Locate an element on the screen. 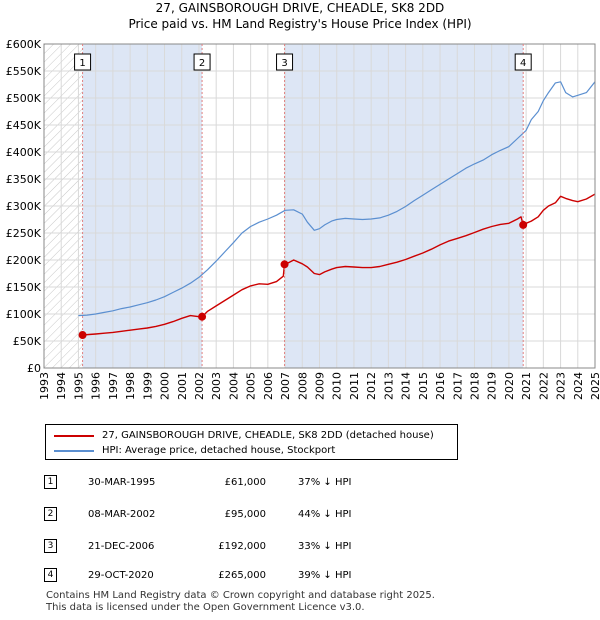 This screenshot has width=600, height=620. sale-price: £265,000 is located at coordinates (242, 575).